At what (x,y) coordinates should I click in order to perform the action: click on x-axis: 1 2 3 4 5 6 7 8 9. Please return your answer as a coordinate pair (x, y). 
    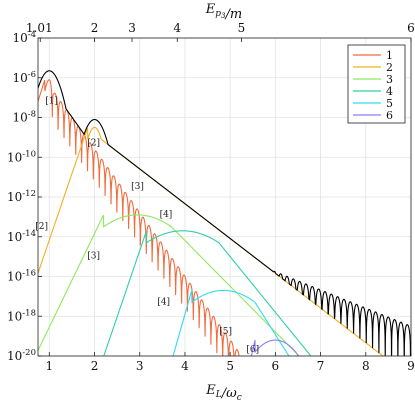
    Looking at the image, I should click on (230, 362).